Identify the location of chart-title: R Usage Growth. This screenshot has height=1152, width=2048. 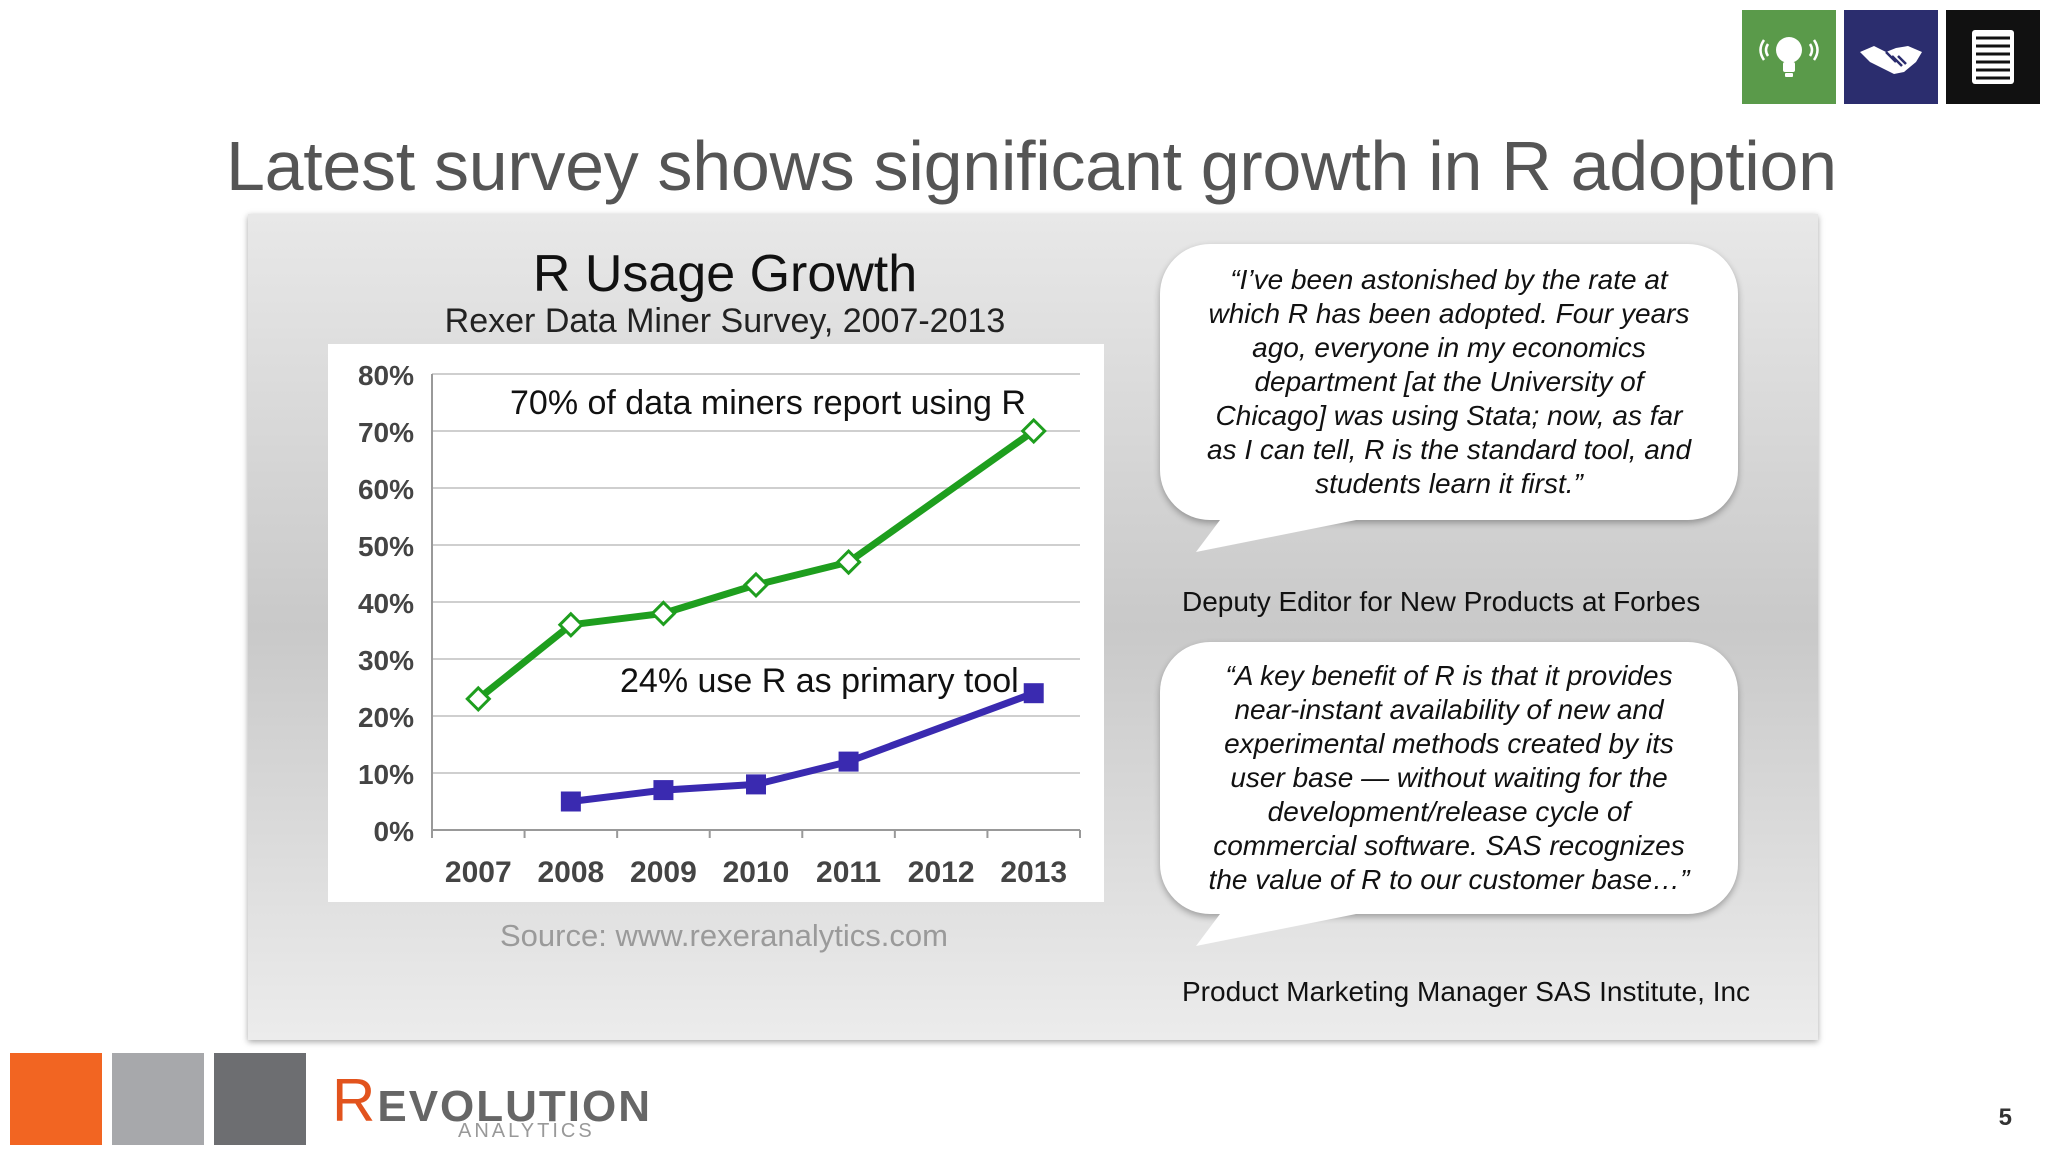
(725, 274).